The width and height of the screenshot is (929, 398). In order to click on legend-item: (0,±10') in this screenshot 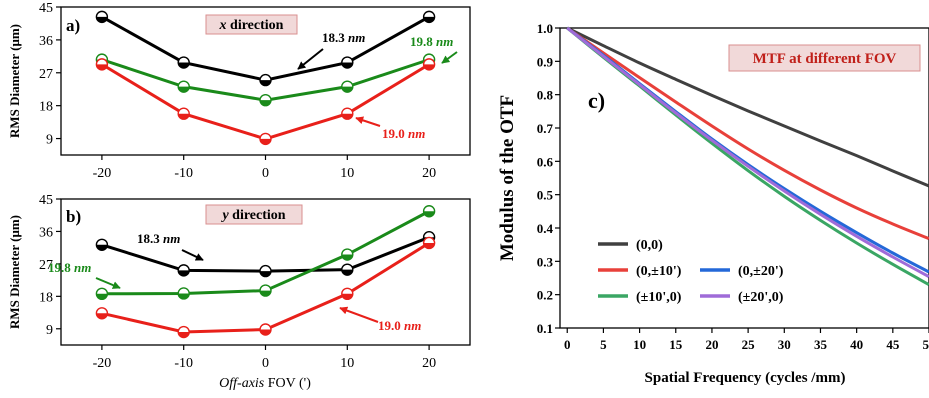, I will do `click(640, 271)`.